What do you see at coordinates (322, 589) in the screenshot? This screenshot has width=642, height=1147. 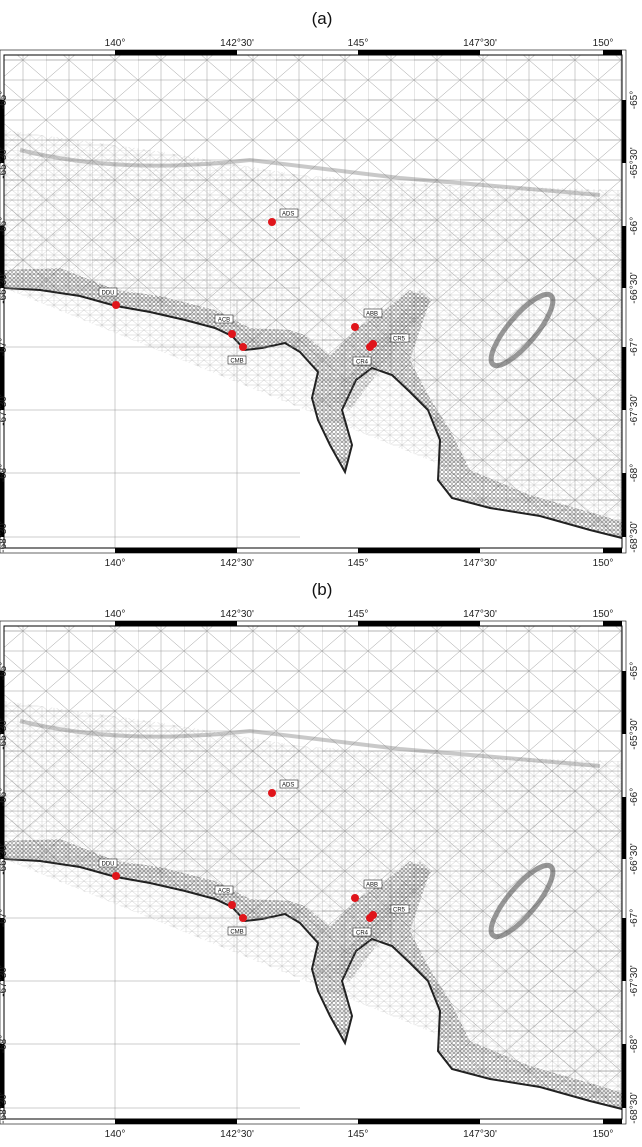 I see `panel-label: (b)` at bounding box center [322, 589].